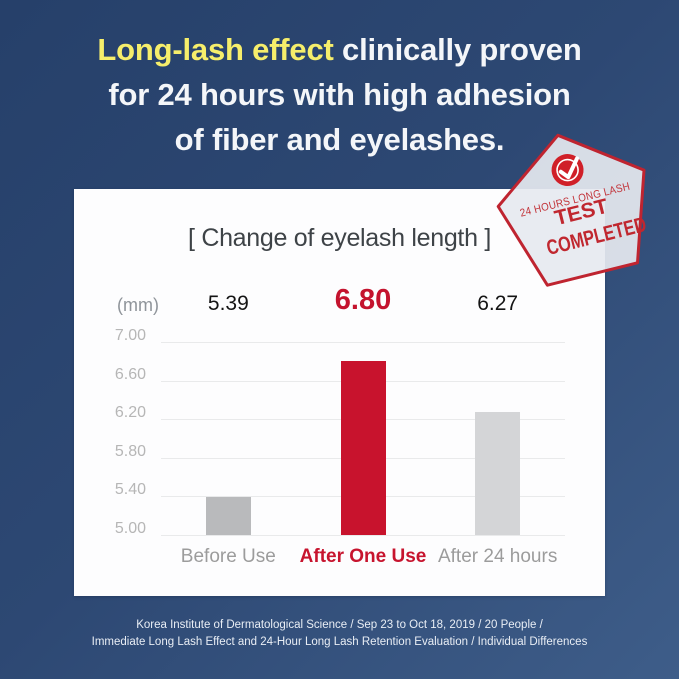 Image resolution: width=679 pixels, height=679 pixels. I want to click on y-axis-tick-label: 6.60, so click(130, 374).